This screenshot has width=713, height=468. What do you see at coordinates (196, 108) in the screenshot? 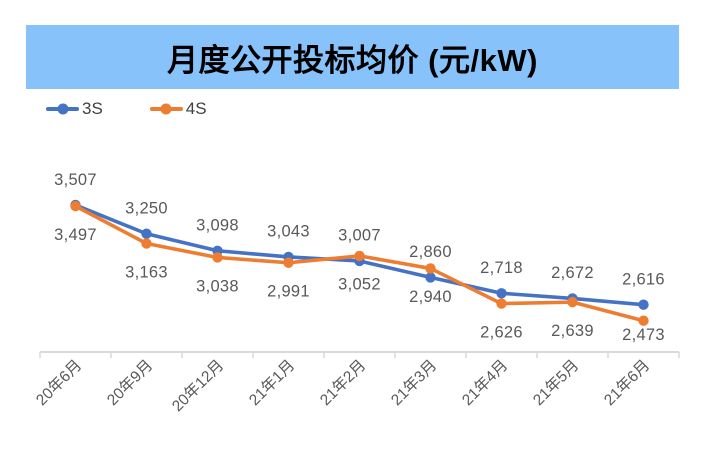
I see `legend-label-4s: 4S` at bounding box center [196, 108].